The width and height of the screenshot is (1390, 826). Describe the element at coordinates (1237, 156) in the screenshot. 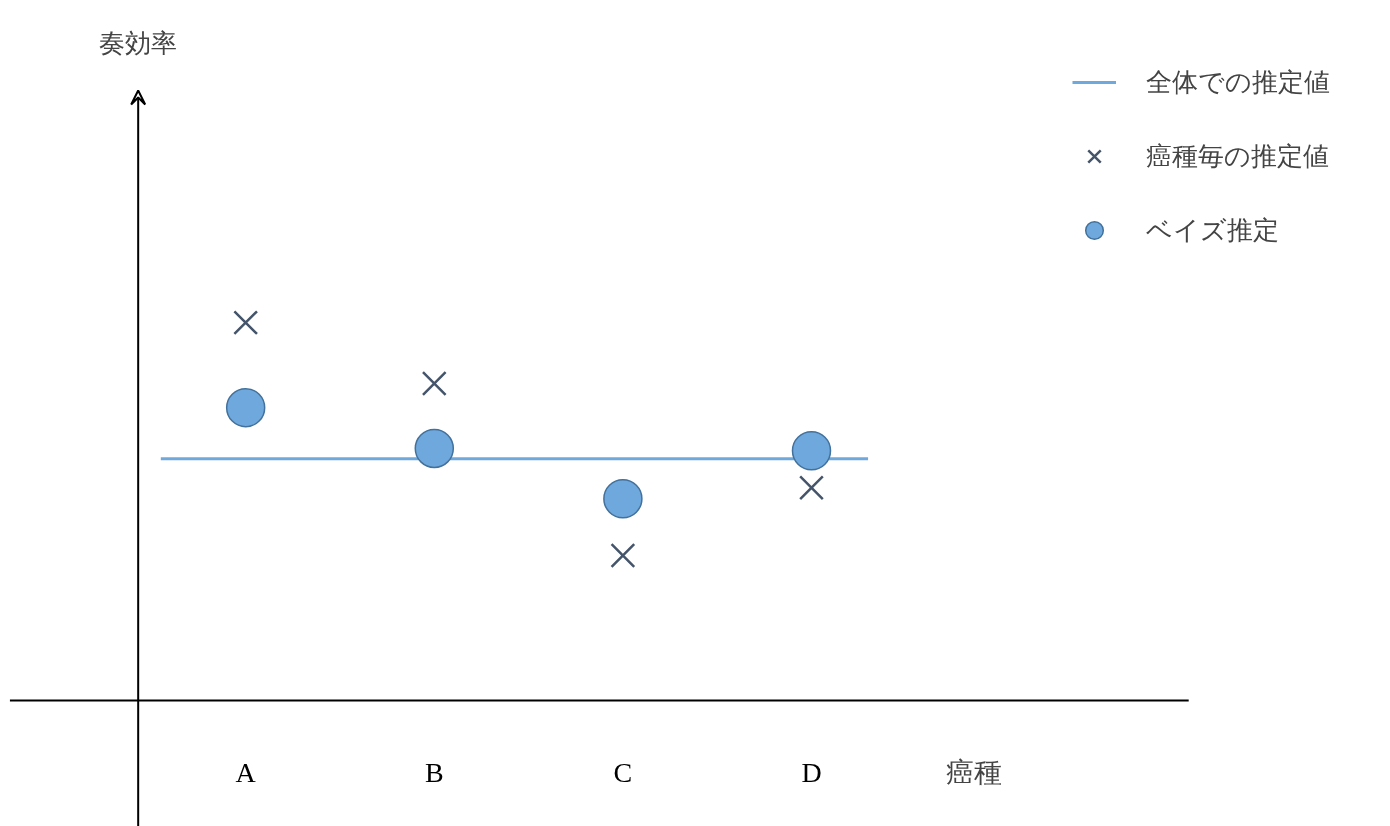

I see `legend-label: 癌種毎の推定値` at that location.